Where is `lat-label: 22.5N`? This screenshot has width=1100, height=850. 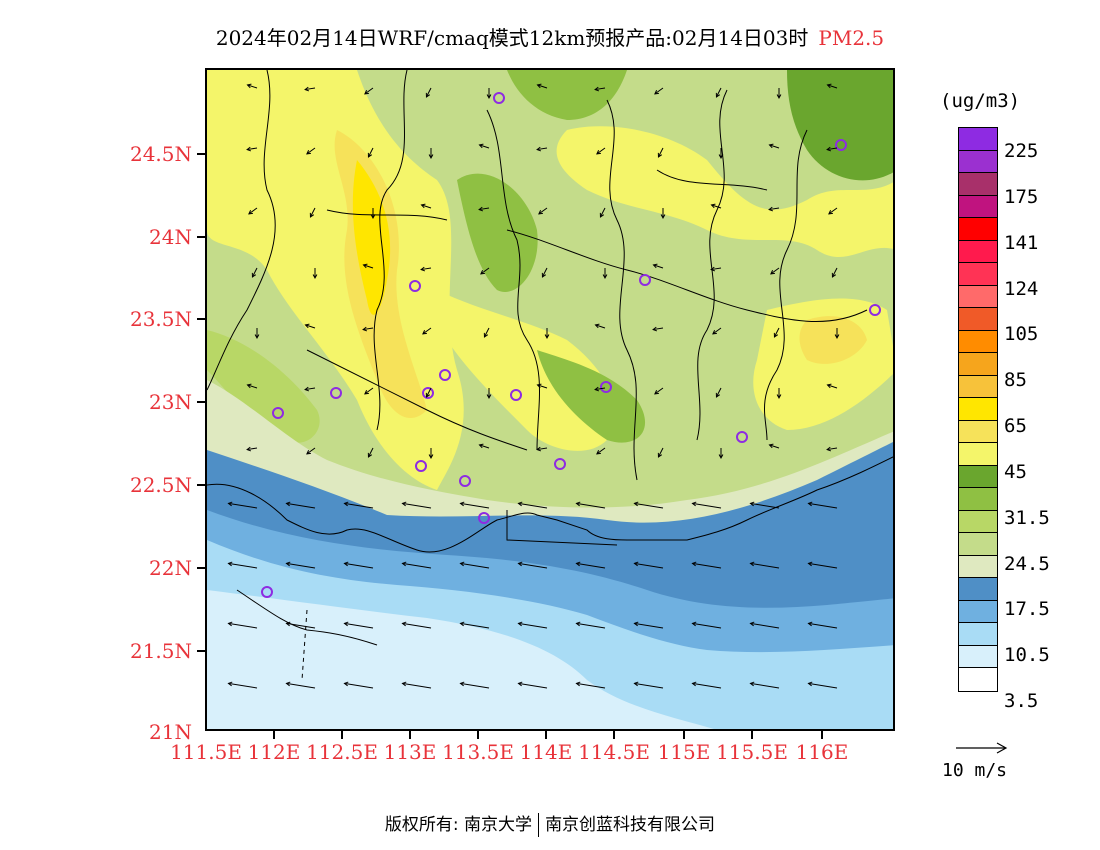 lat-label: 22.5N is located at coordinates (160, 485).